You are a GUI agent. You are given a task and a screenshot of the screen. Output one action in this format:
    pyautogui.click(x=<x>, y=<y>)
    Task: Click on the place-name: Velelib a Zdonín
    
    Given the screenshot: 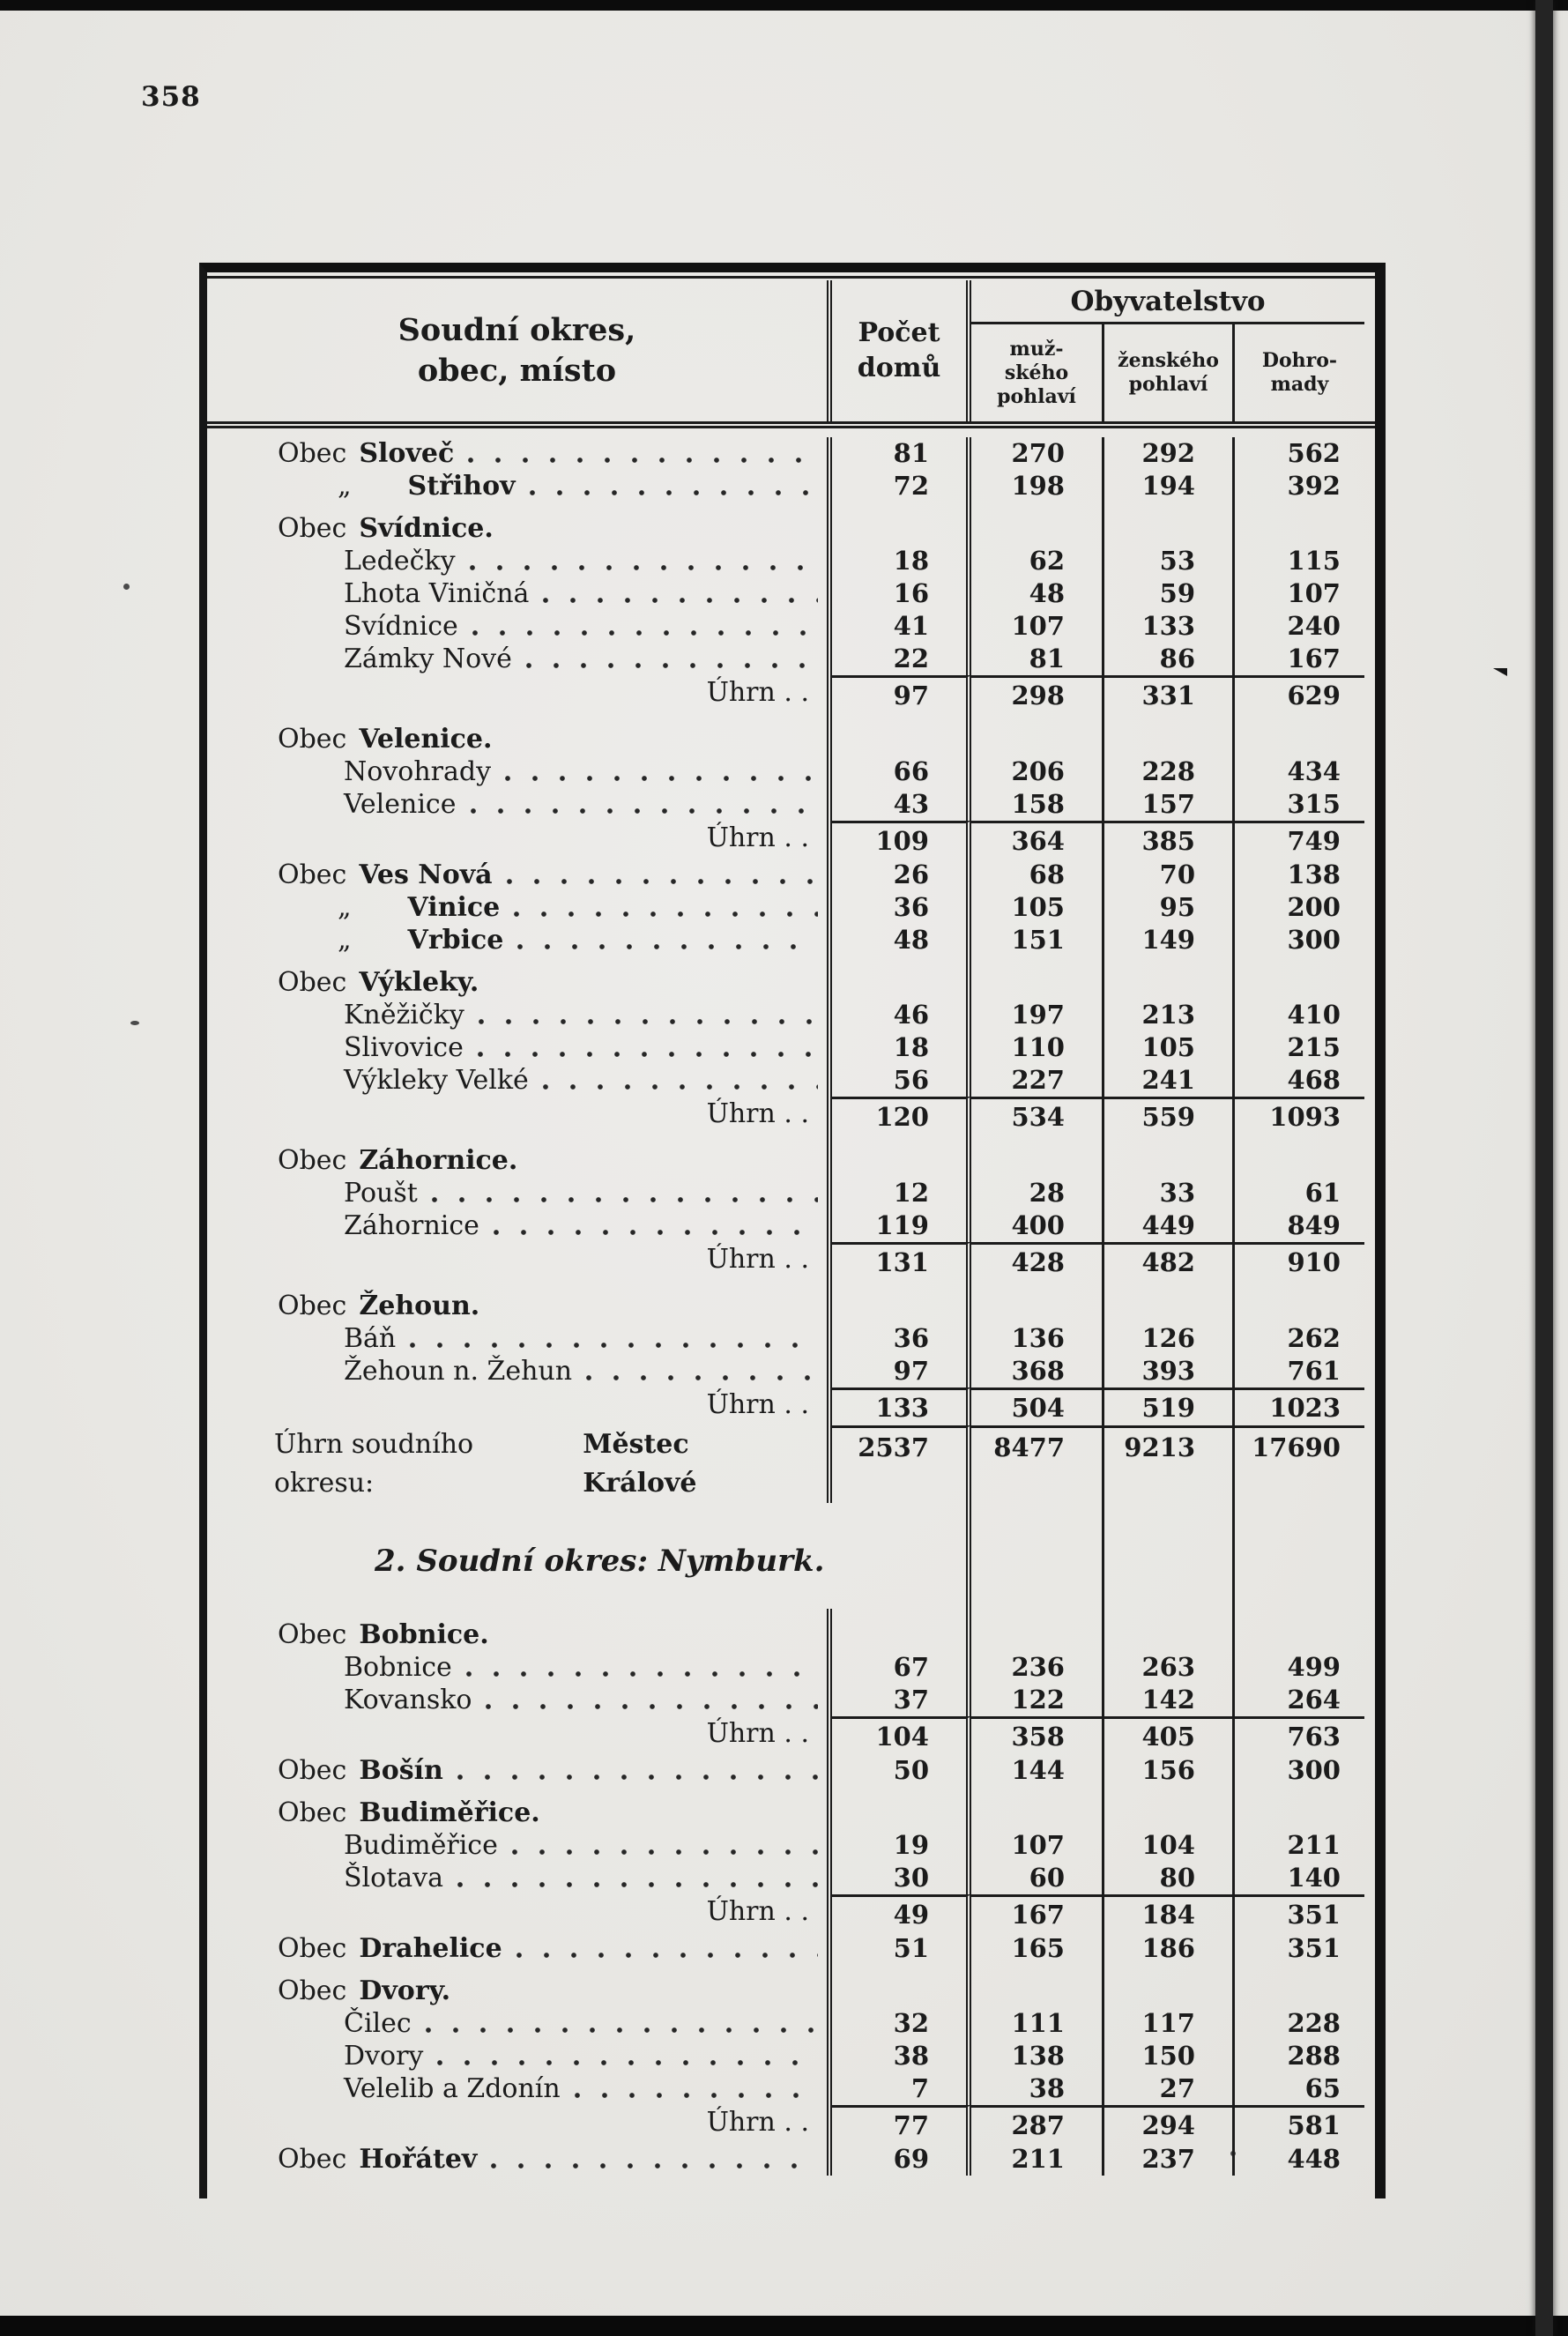 What is the action you would take?
    pyautogui.click(x=452, y=2088)
    